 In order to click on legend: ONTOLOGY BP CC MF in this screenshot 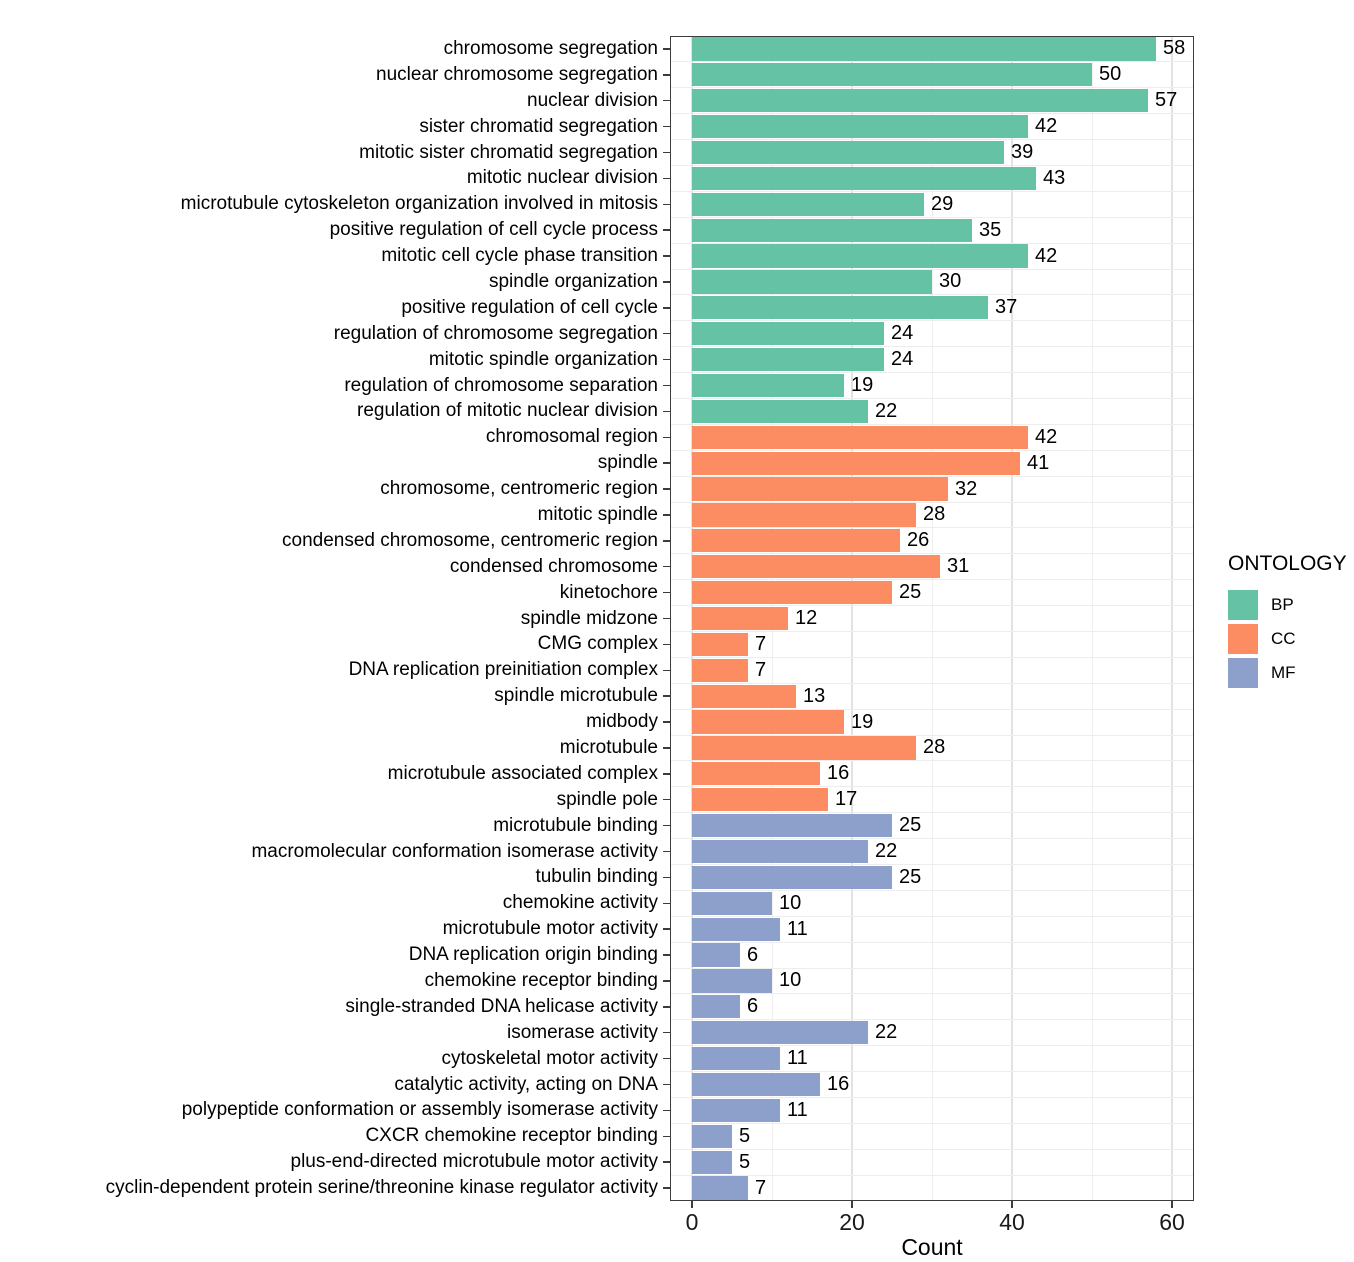, I will do `click(1287, 622)`.